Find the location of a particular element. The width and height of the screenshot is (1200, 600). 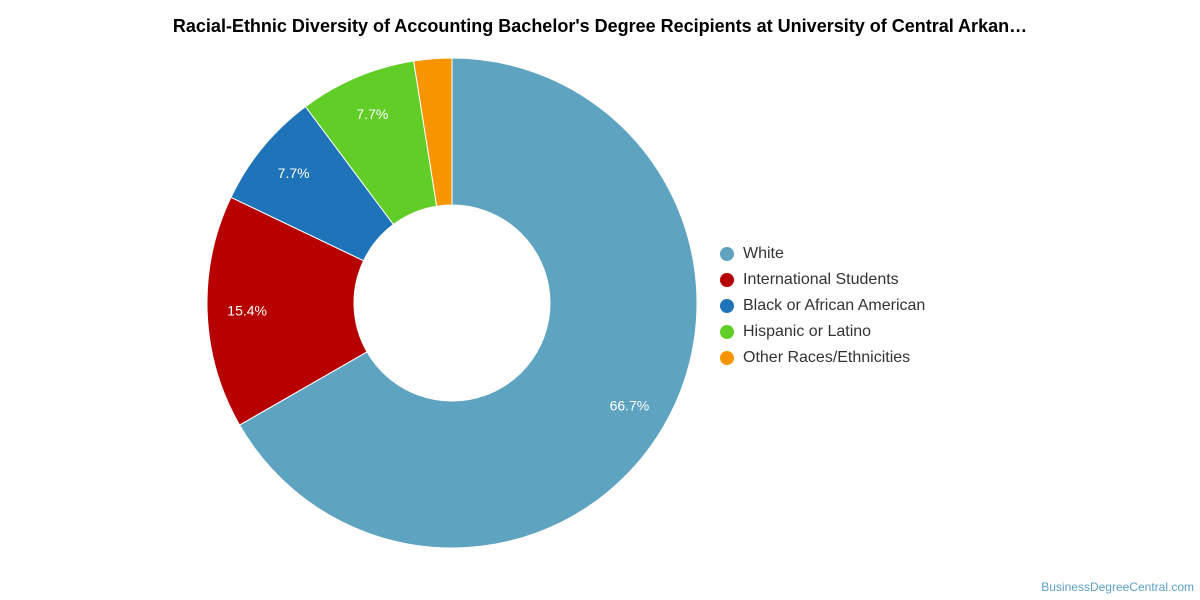

legend-item: International Students is located at coordinates (822, 280).